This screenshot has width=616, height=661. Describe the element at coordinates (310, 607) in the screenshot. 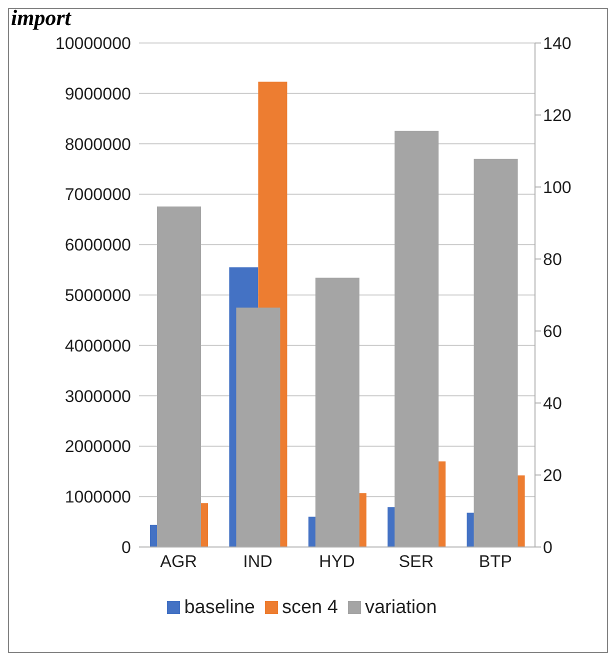

I see `legend-label: scen 4` at that location.